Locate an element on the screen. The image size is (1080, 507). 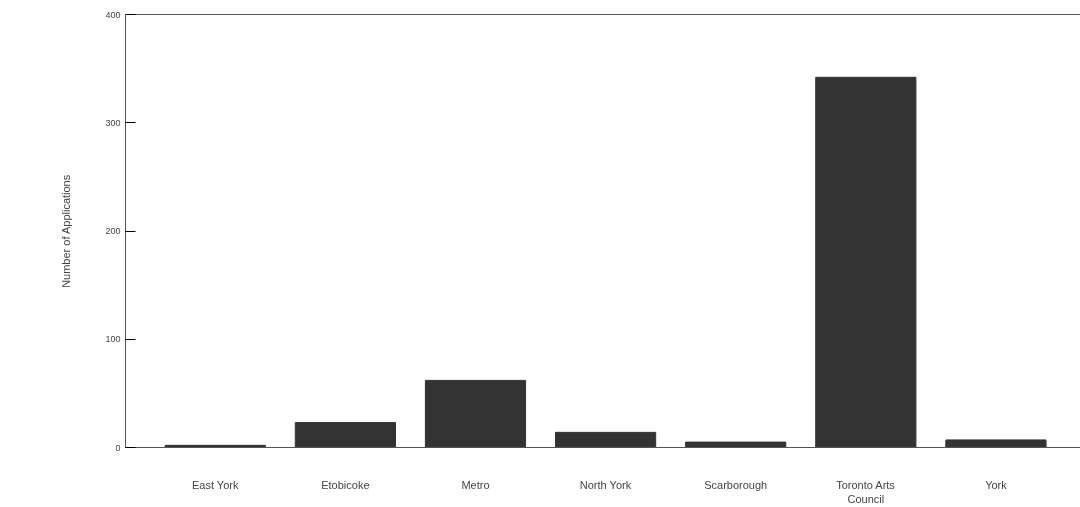
x-tick-label: East York is located at coordinates (215, 484).